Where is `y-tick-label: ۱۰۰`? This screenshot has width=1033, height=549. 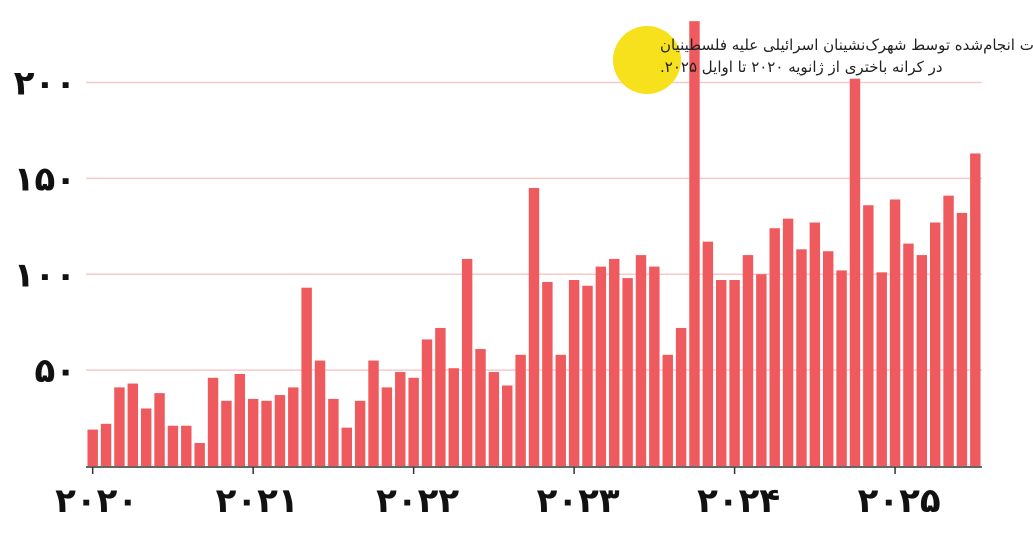 y-tick-label: ۱۰۰ is located at coordinates (45, 275).